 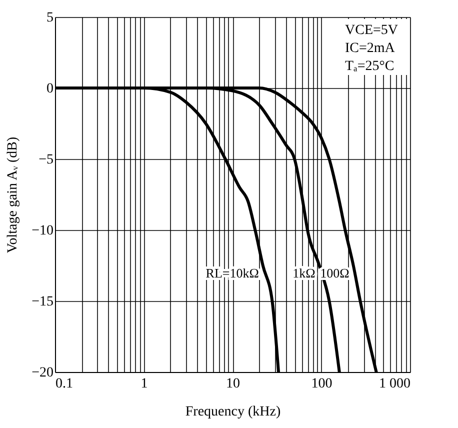 I want to click on y-axis-title: Voltage gain Aᵥ (dB), so click(x=13, y=195).